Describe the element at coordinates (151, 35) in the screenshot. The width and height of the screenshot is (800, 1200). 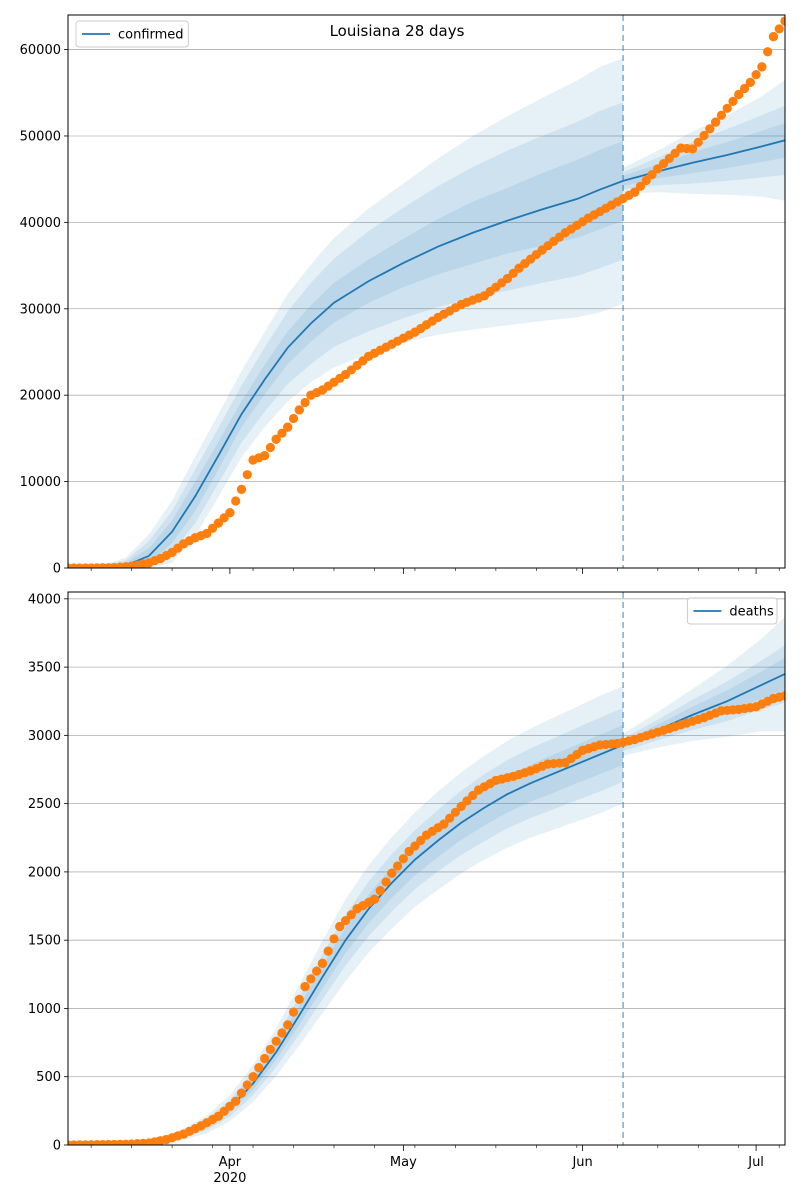
I see `legend-label: confirmed` at that location.